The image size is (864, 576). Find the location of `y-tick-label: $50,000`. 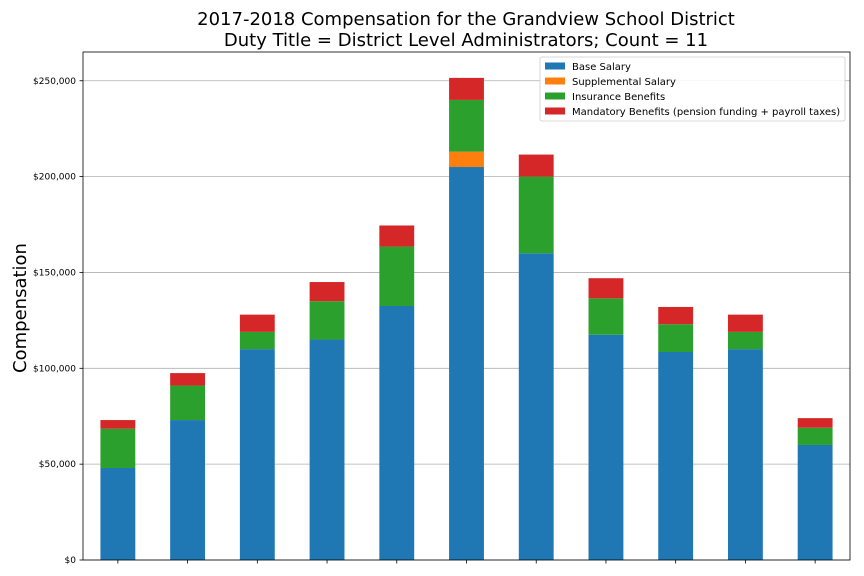

y-tick-label: $50,000 is located at coordinates (57, 465).